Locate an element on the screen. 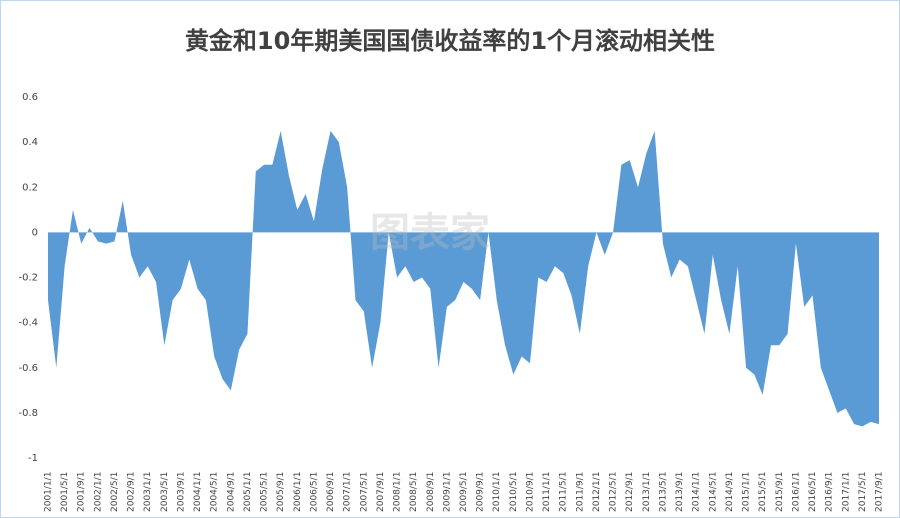 The height and width of the screenshot is (518, 900). x-tick-label: 2009/1/1 is located at coordinates (447, 492).